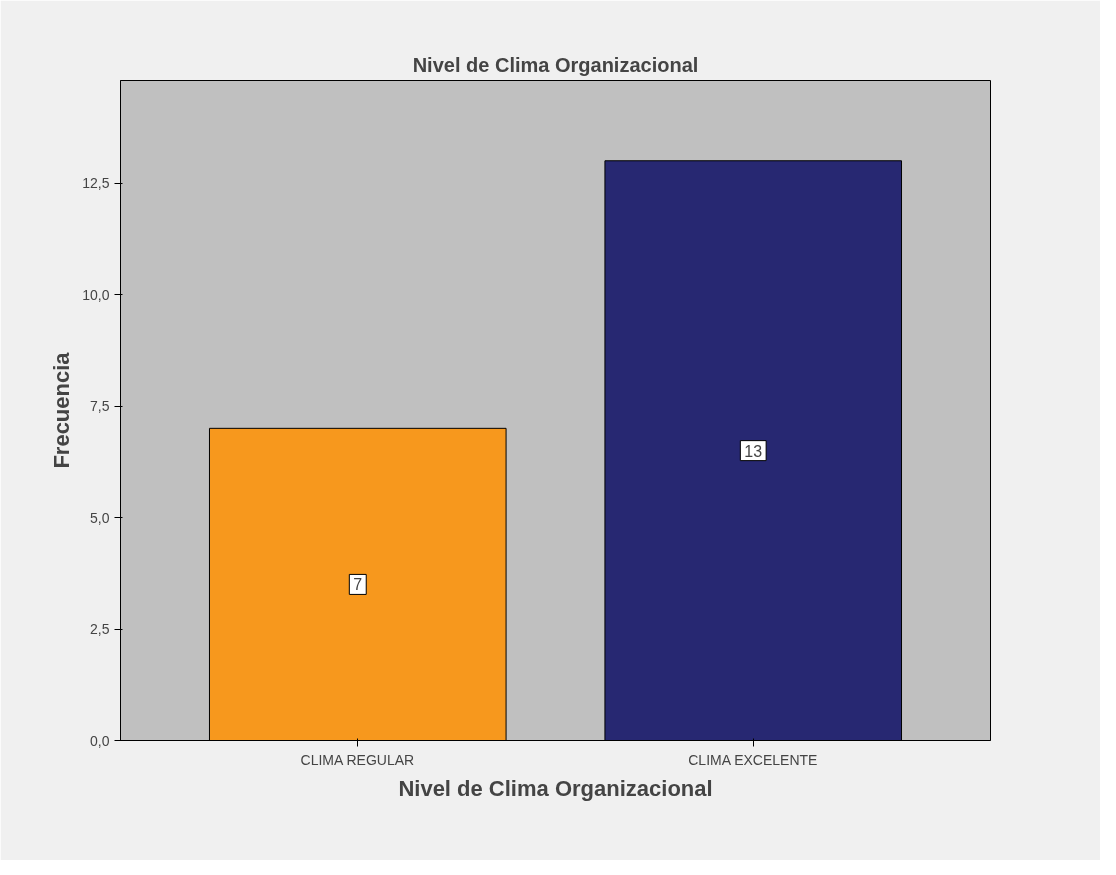  What do you see at coordinates (555, 788) in the screenshot?
I see `x-axis-title: Nivel de Clima Organizacional` at bounding box center [555, 788].